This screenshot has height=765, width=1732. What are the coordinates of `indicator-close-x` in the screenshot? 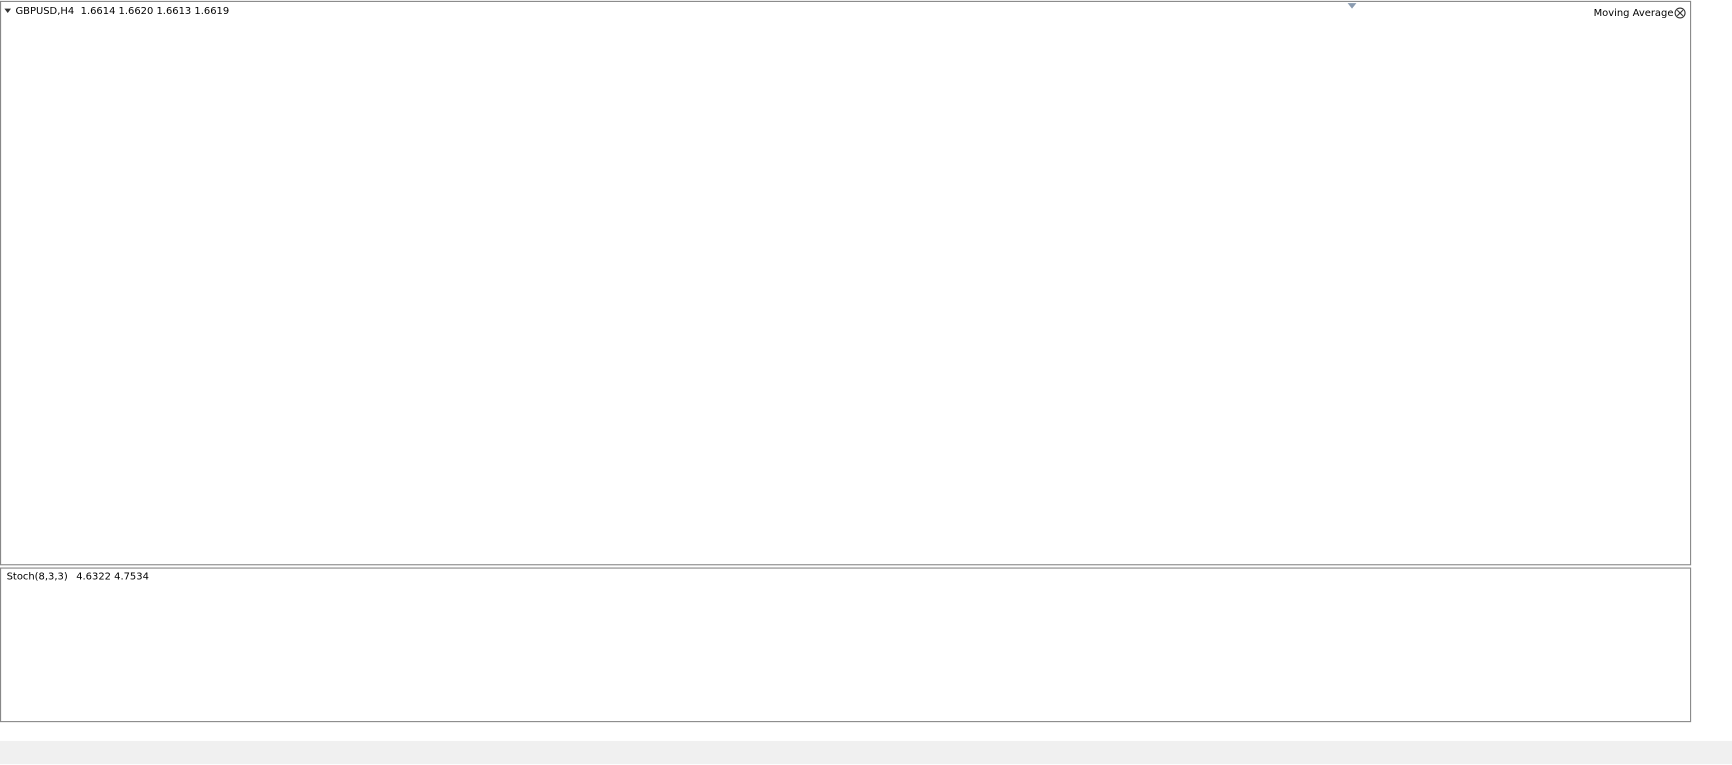 It's located at (1680, 13).